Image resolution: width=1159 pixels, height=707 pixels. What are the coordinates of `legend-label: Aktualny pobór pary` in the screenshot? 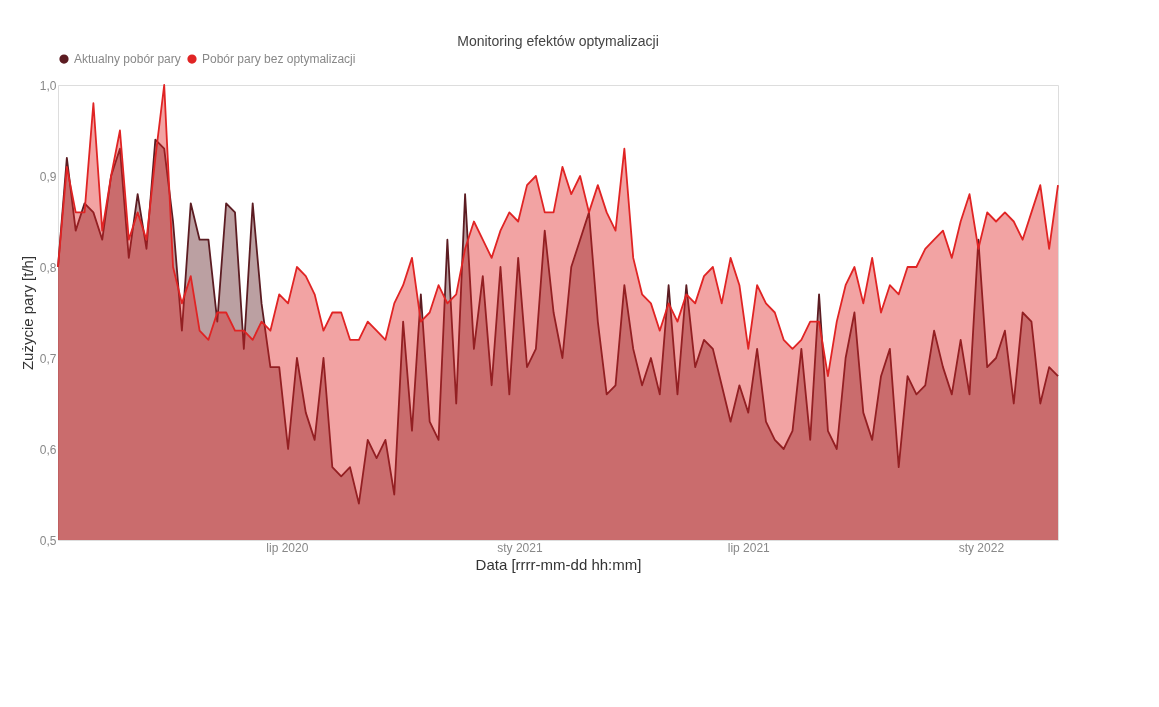 It's located at (127, 59).